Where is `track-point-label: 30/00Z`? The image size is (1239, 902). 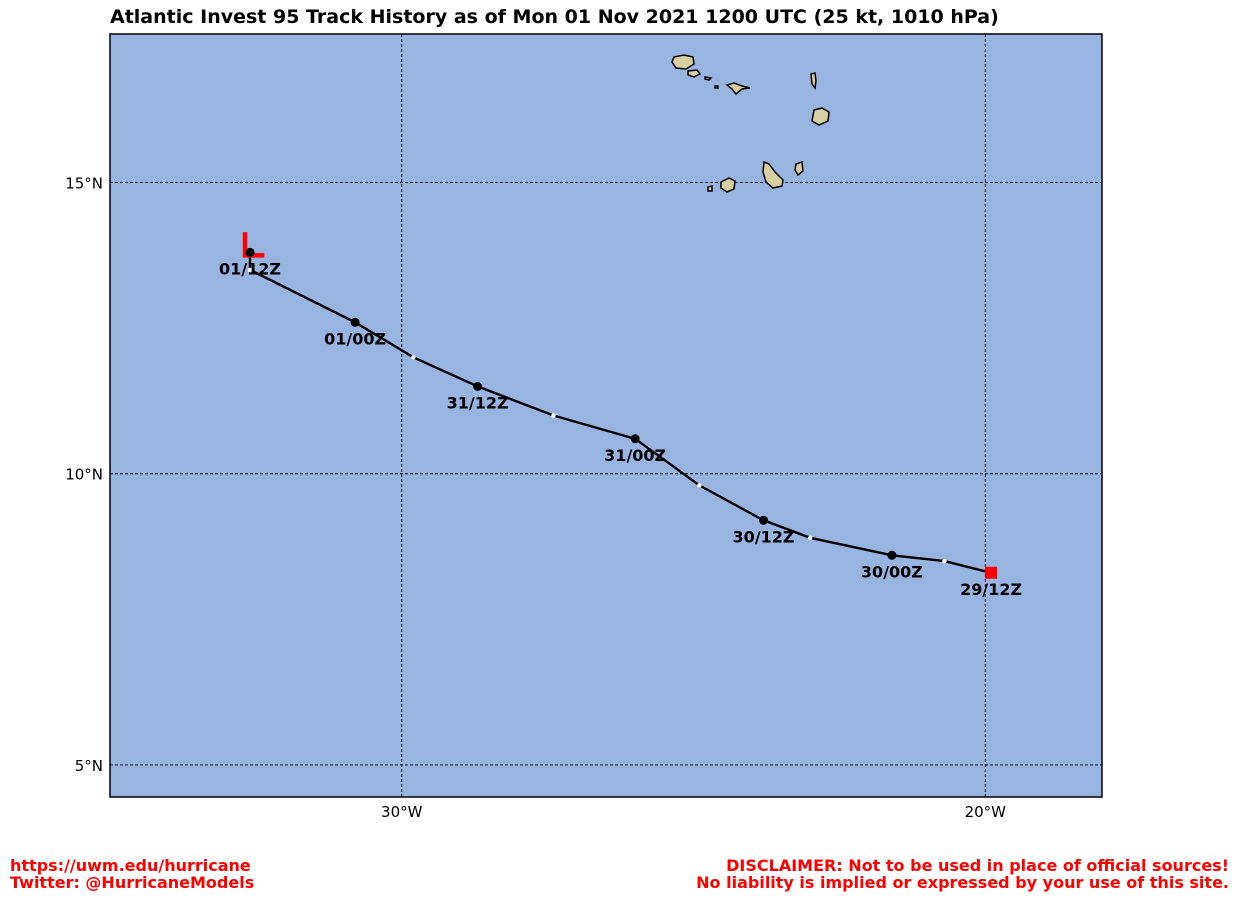
track-point-label: 30/00Z is located at coordinates (892, 571).